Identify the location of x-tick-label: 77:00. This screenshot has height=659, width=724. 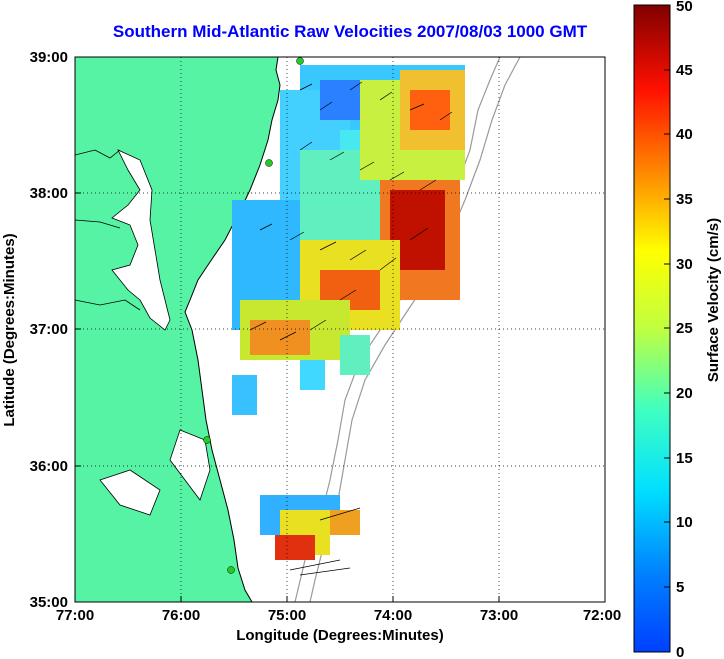
(75, 615).